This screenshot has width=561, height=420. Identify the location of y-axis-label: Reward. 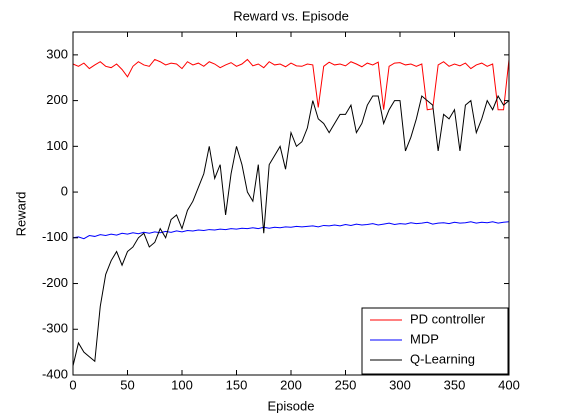
(20, 214).